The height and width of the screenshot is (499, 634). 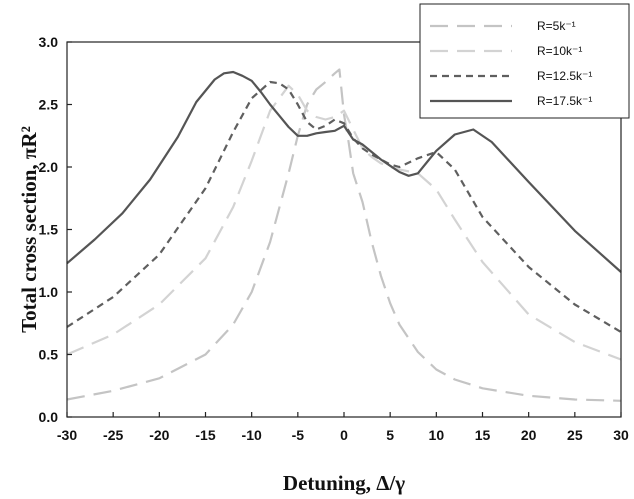 I want to click on y-tick-label: 1.0, so click(x=49, y=292).